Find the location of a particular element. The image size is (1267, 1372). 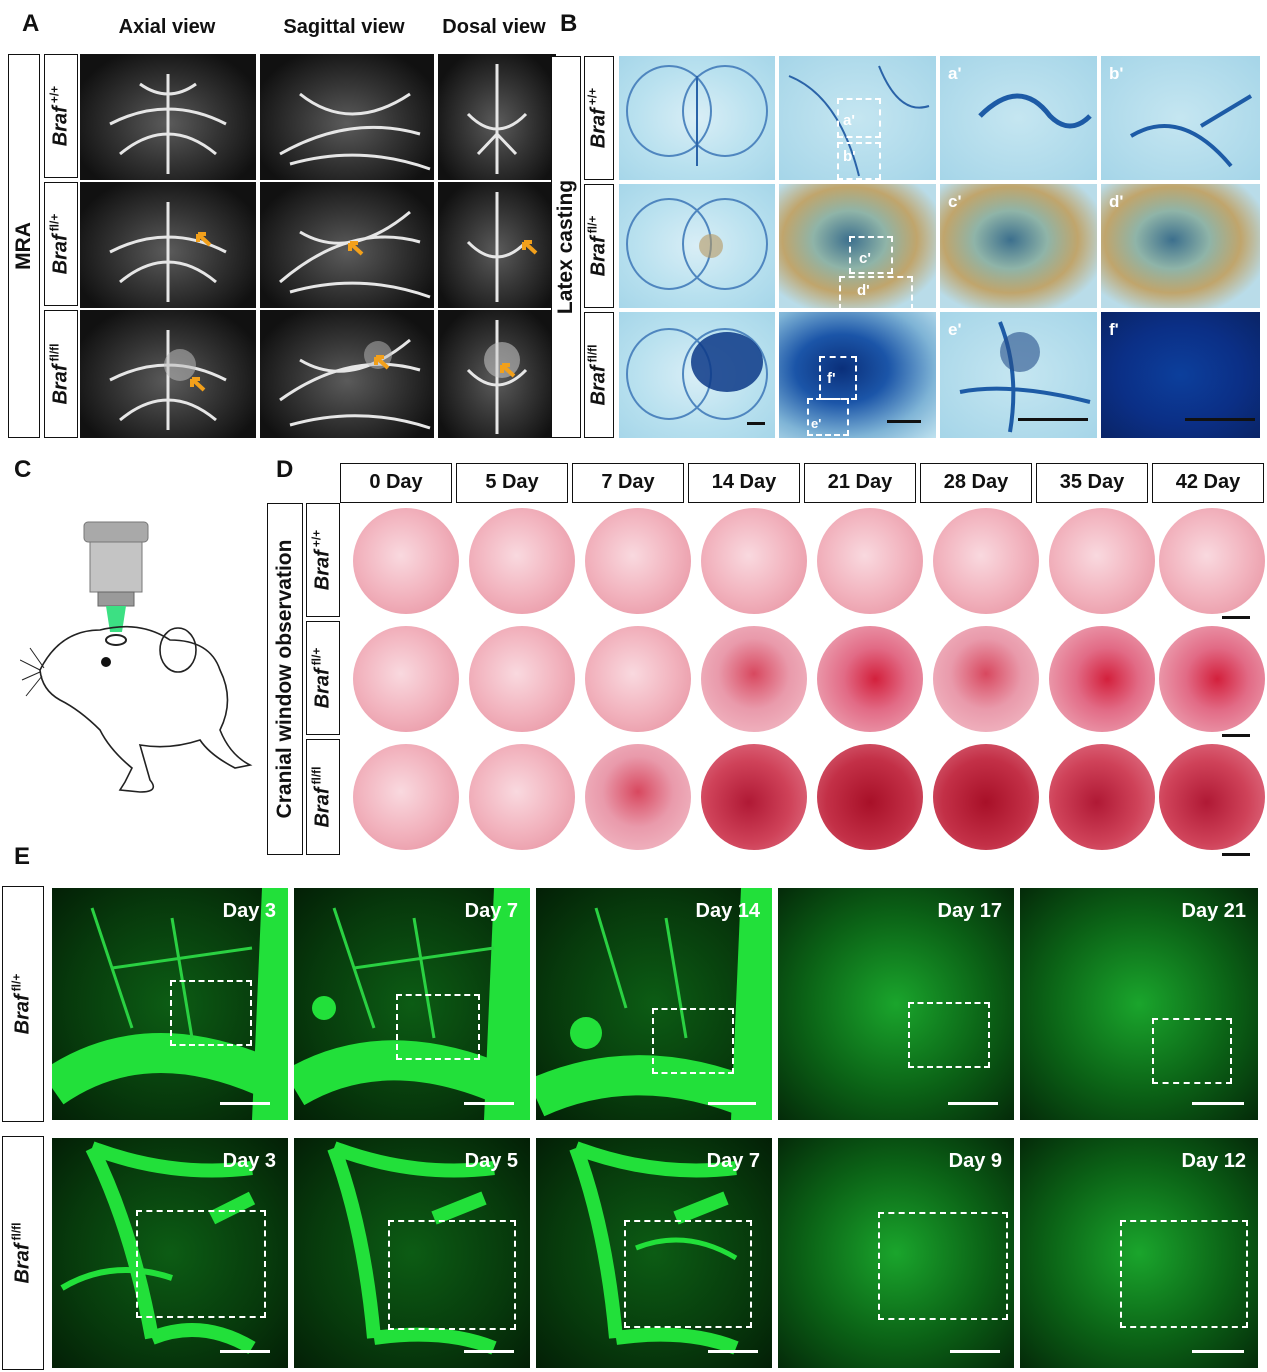

twophoton-genotype-hom: Braffl/fl is located at coordinates (23, 1253).